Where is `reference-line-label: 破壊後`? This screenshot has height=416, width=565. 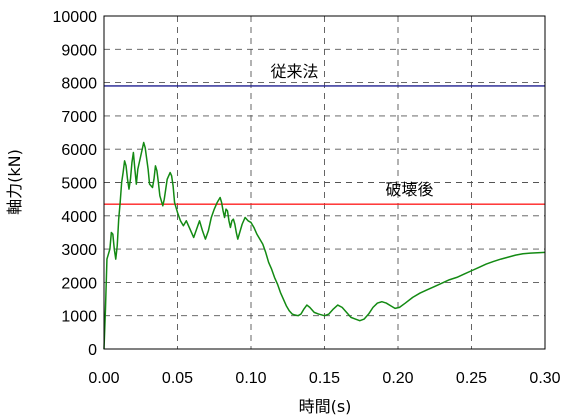
reference-line-label: 破壊後 is located at coordinates (409, 189).